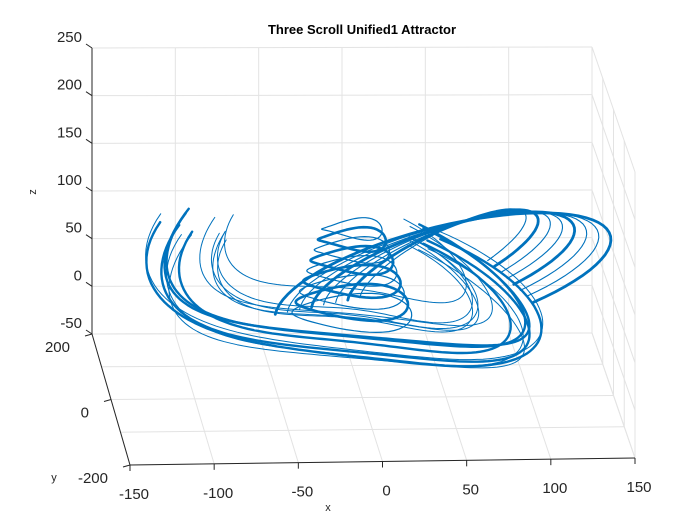 The width and height of the screenshot is (700, 525). I want to click on x-tick-label: 100, so click(554, 488).